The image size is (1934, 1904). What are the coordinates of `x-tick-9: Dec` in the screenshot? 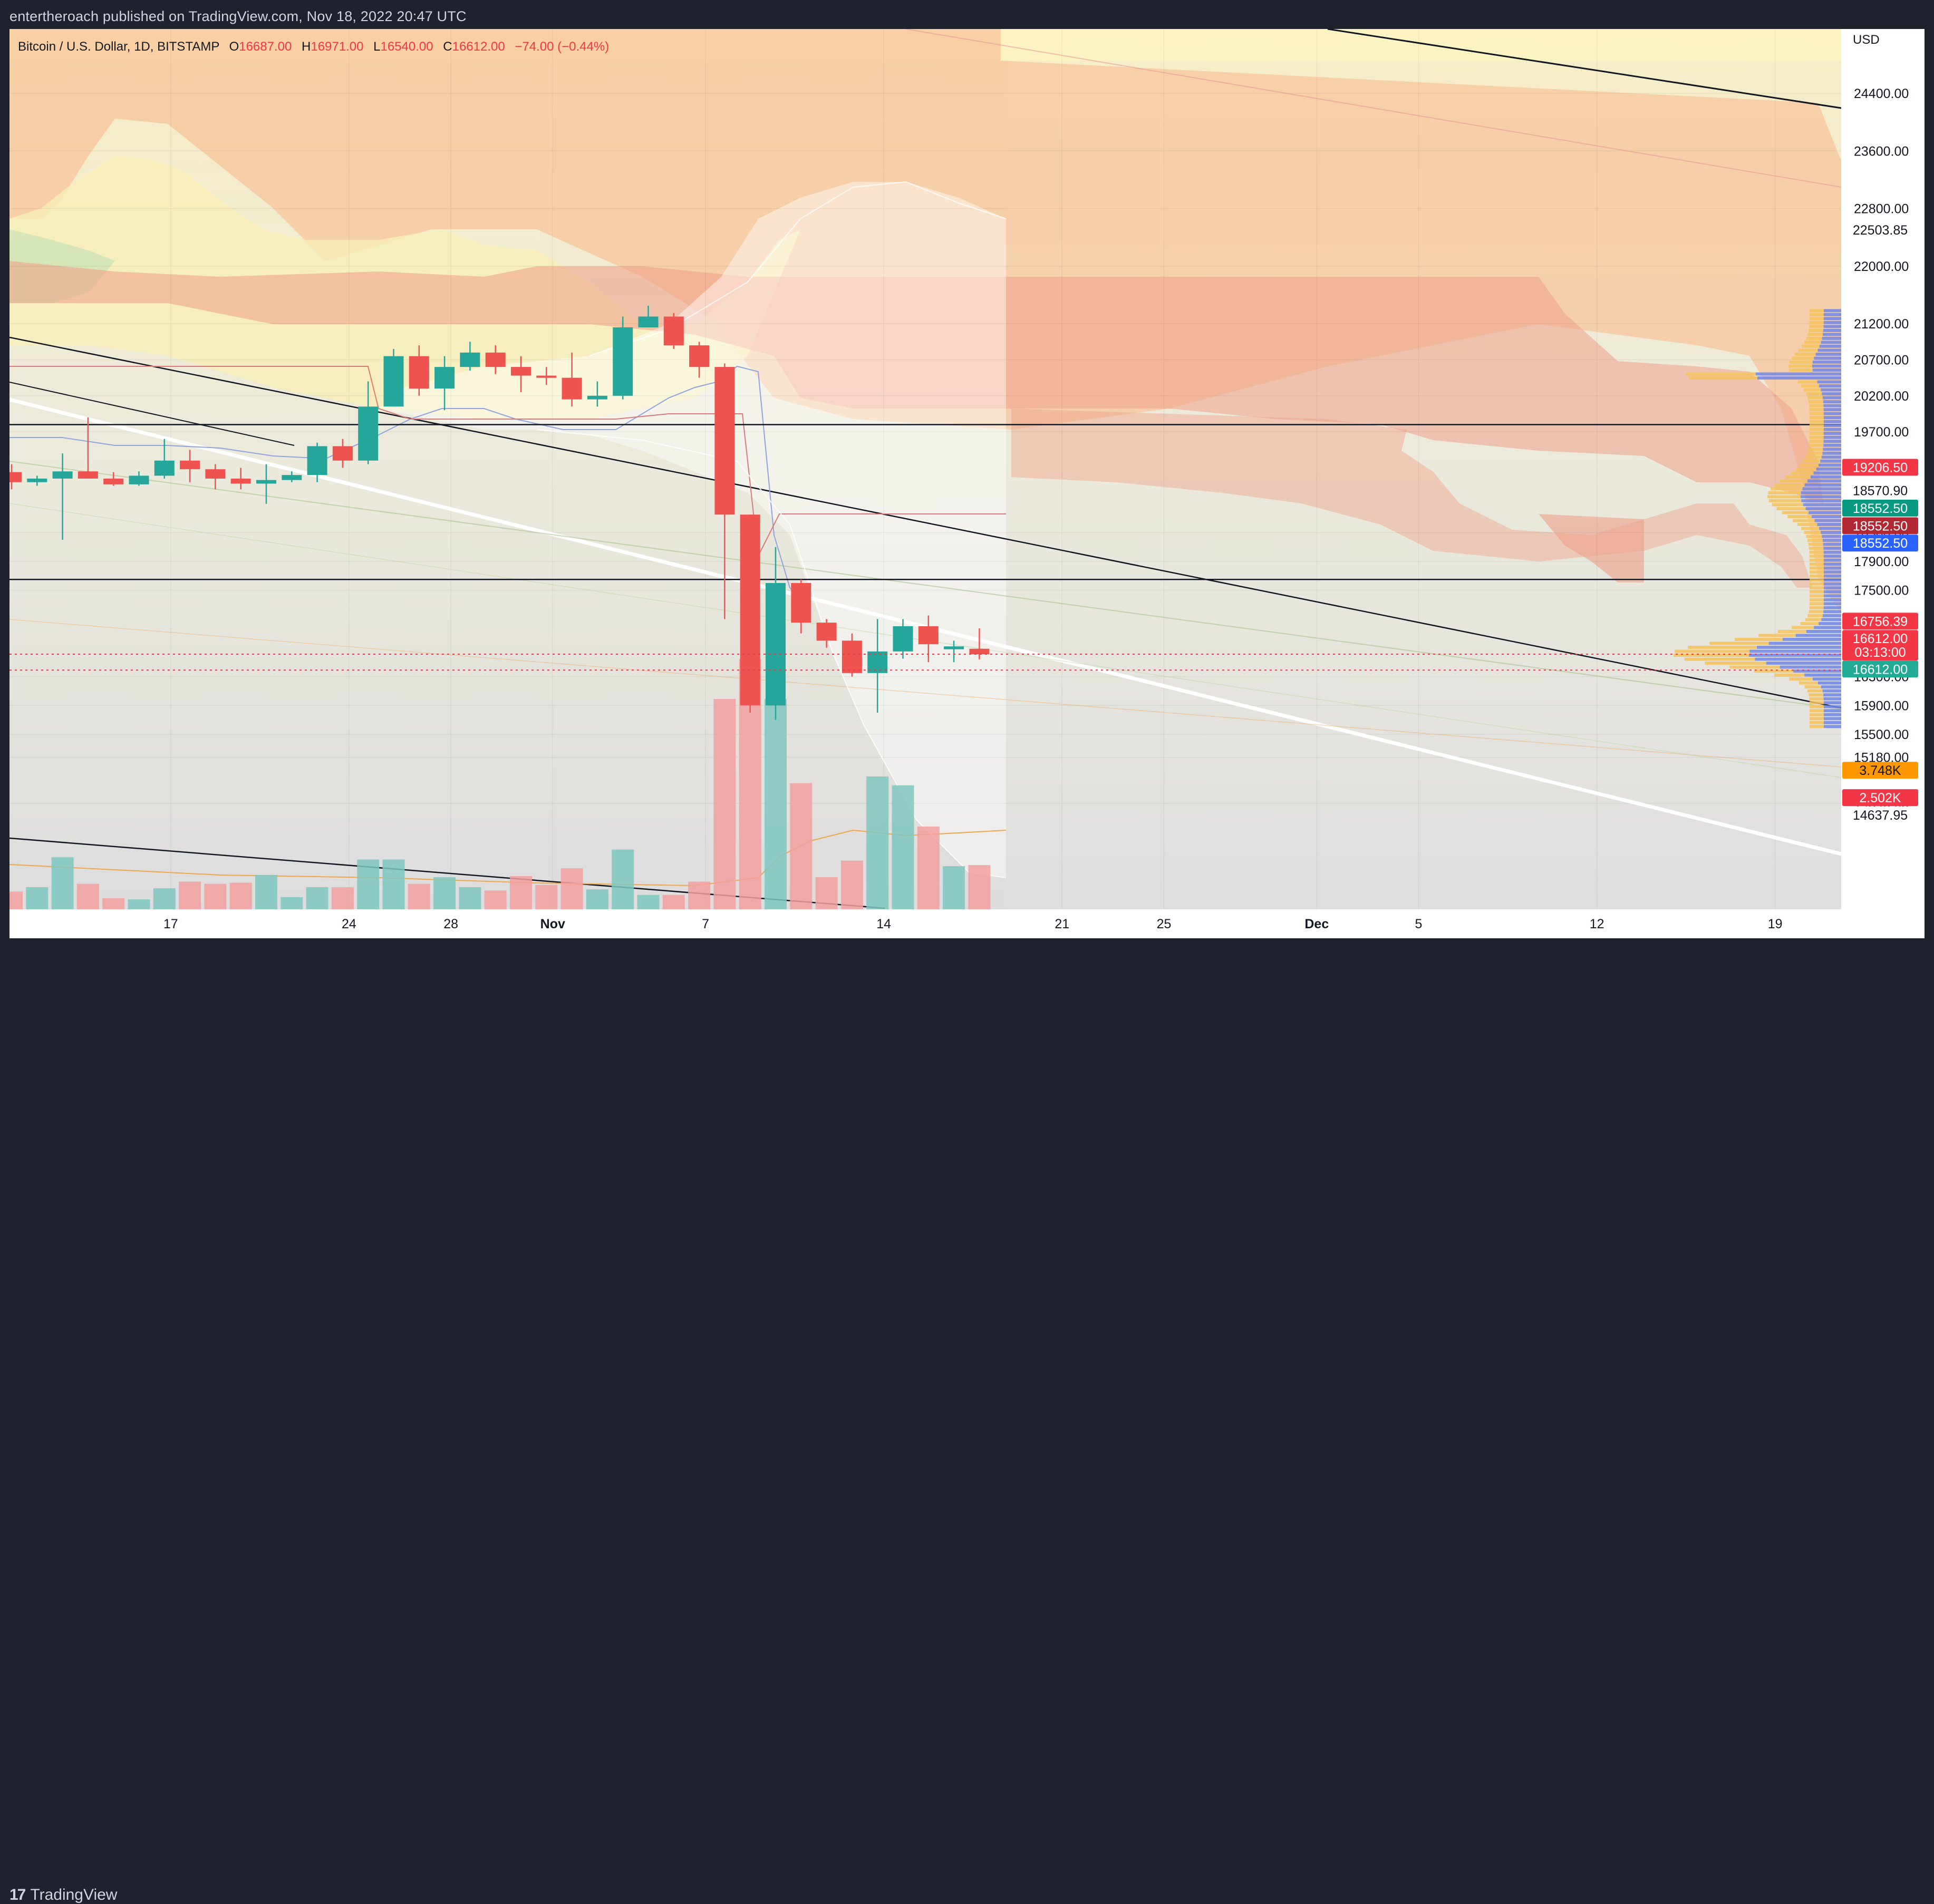 It's located at (1316, 924).